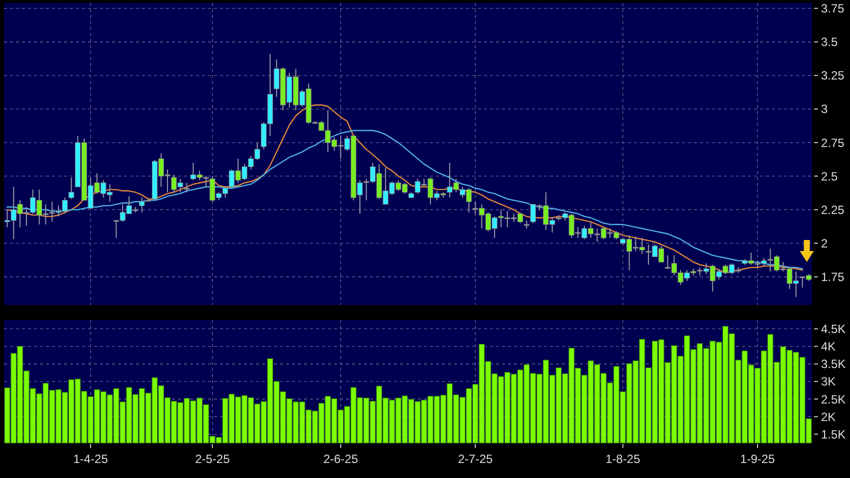 This screenshot has height=478, width=850. What do you see at coordinates (476, 459) in the screenshot?
I see `x-tick-label: 2-7-25` at bounding box center [476, 459].